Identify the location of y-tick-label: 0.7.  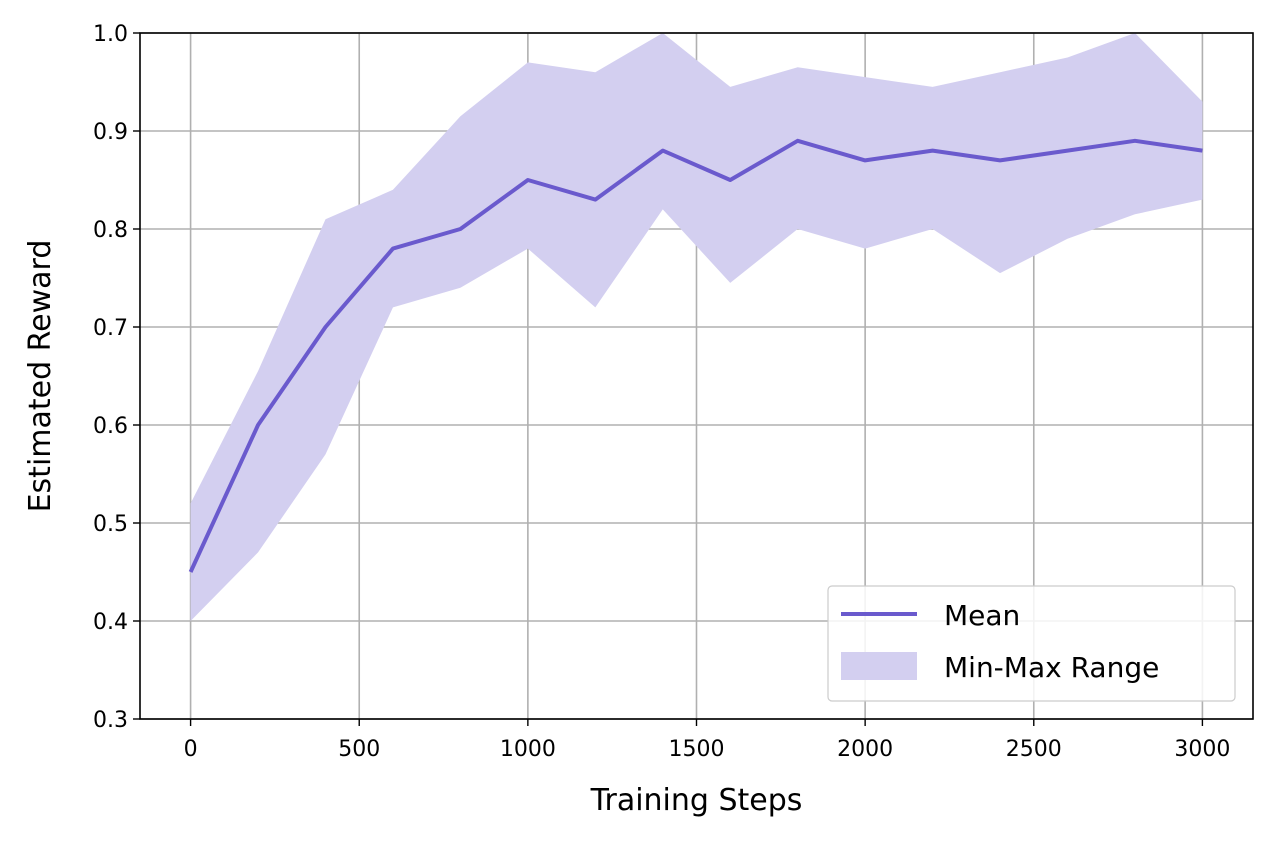
(110, 328).